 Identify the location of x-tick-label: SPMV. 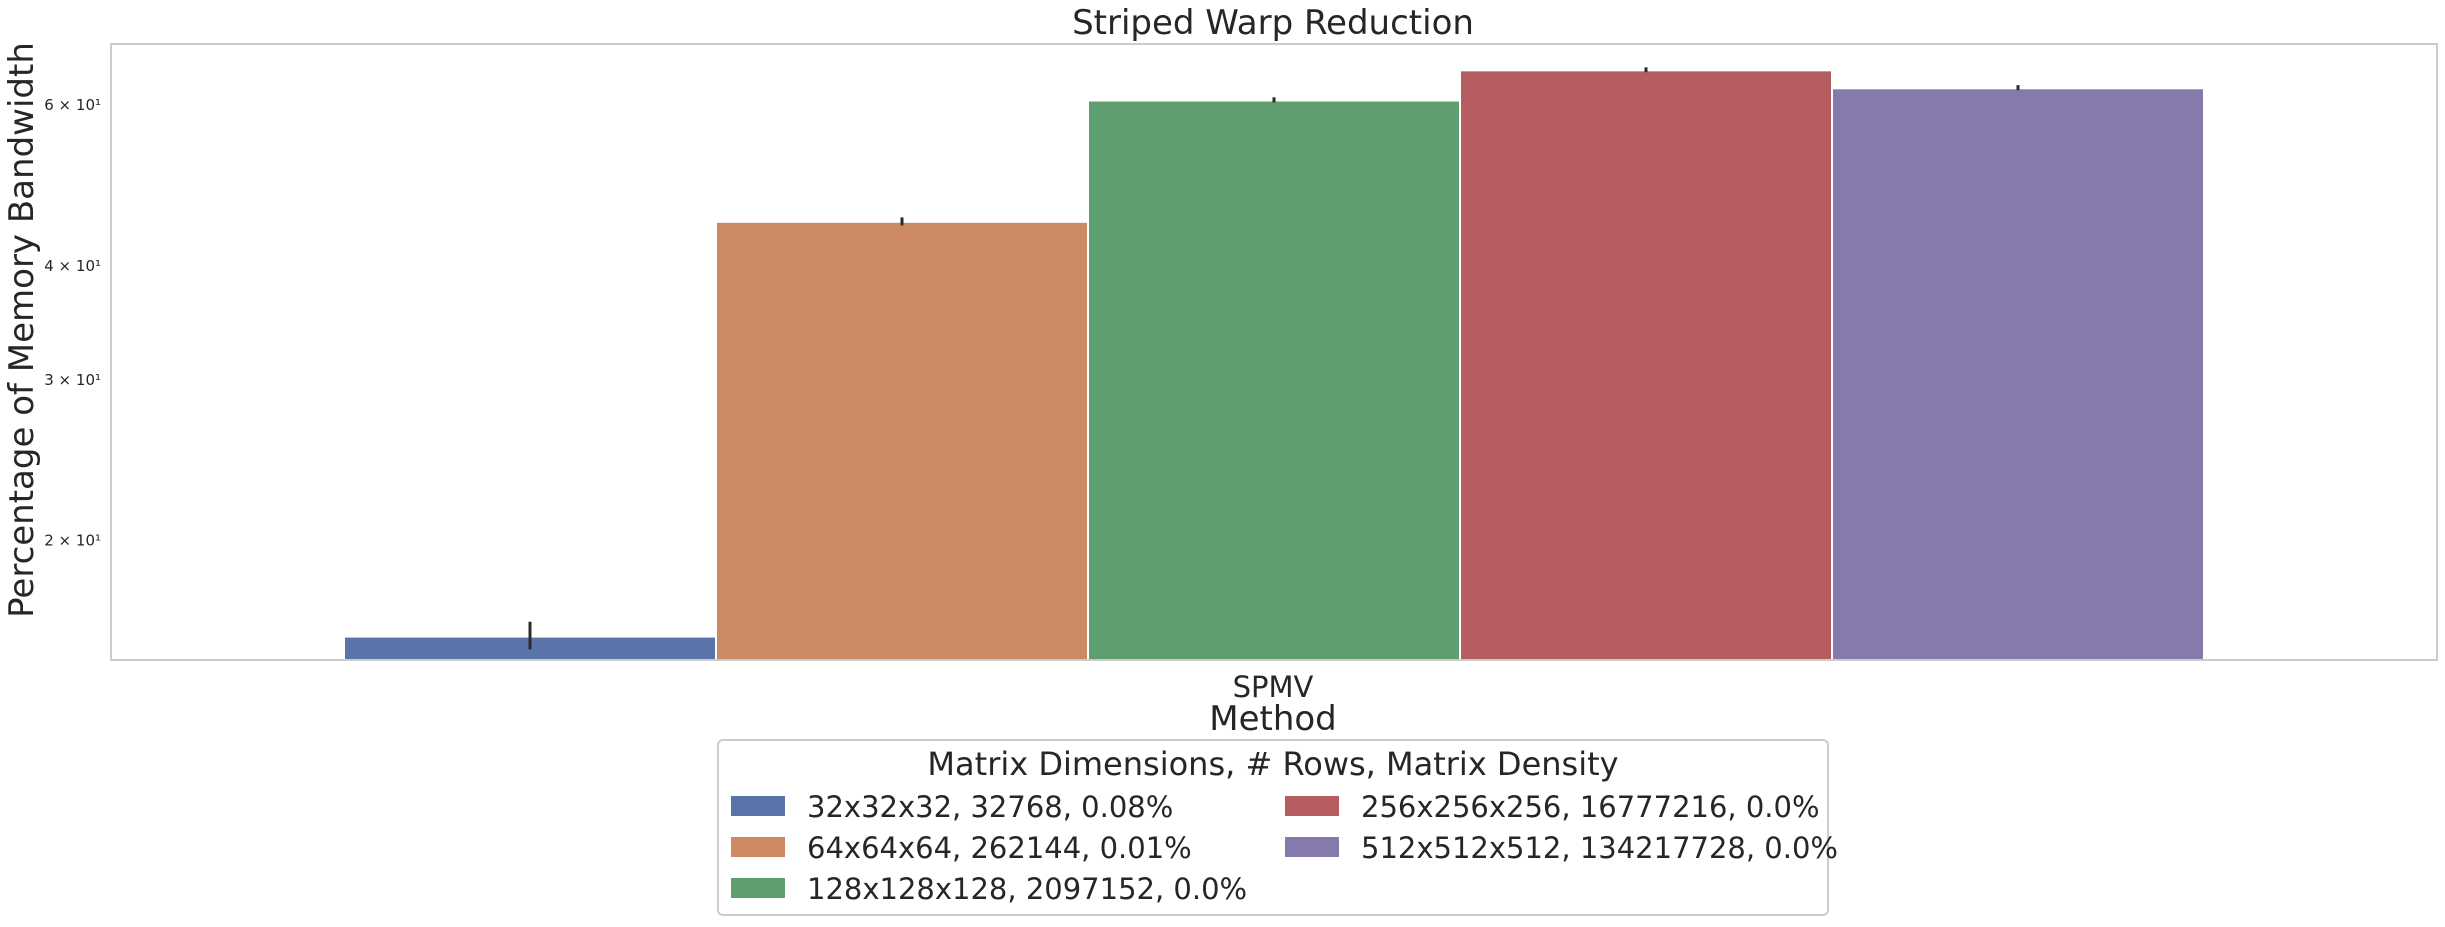
(1273, 687).